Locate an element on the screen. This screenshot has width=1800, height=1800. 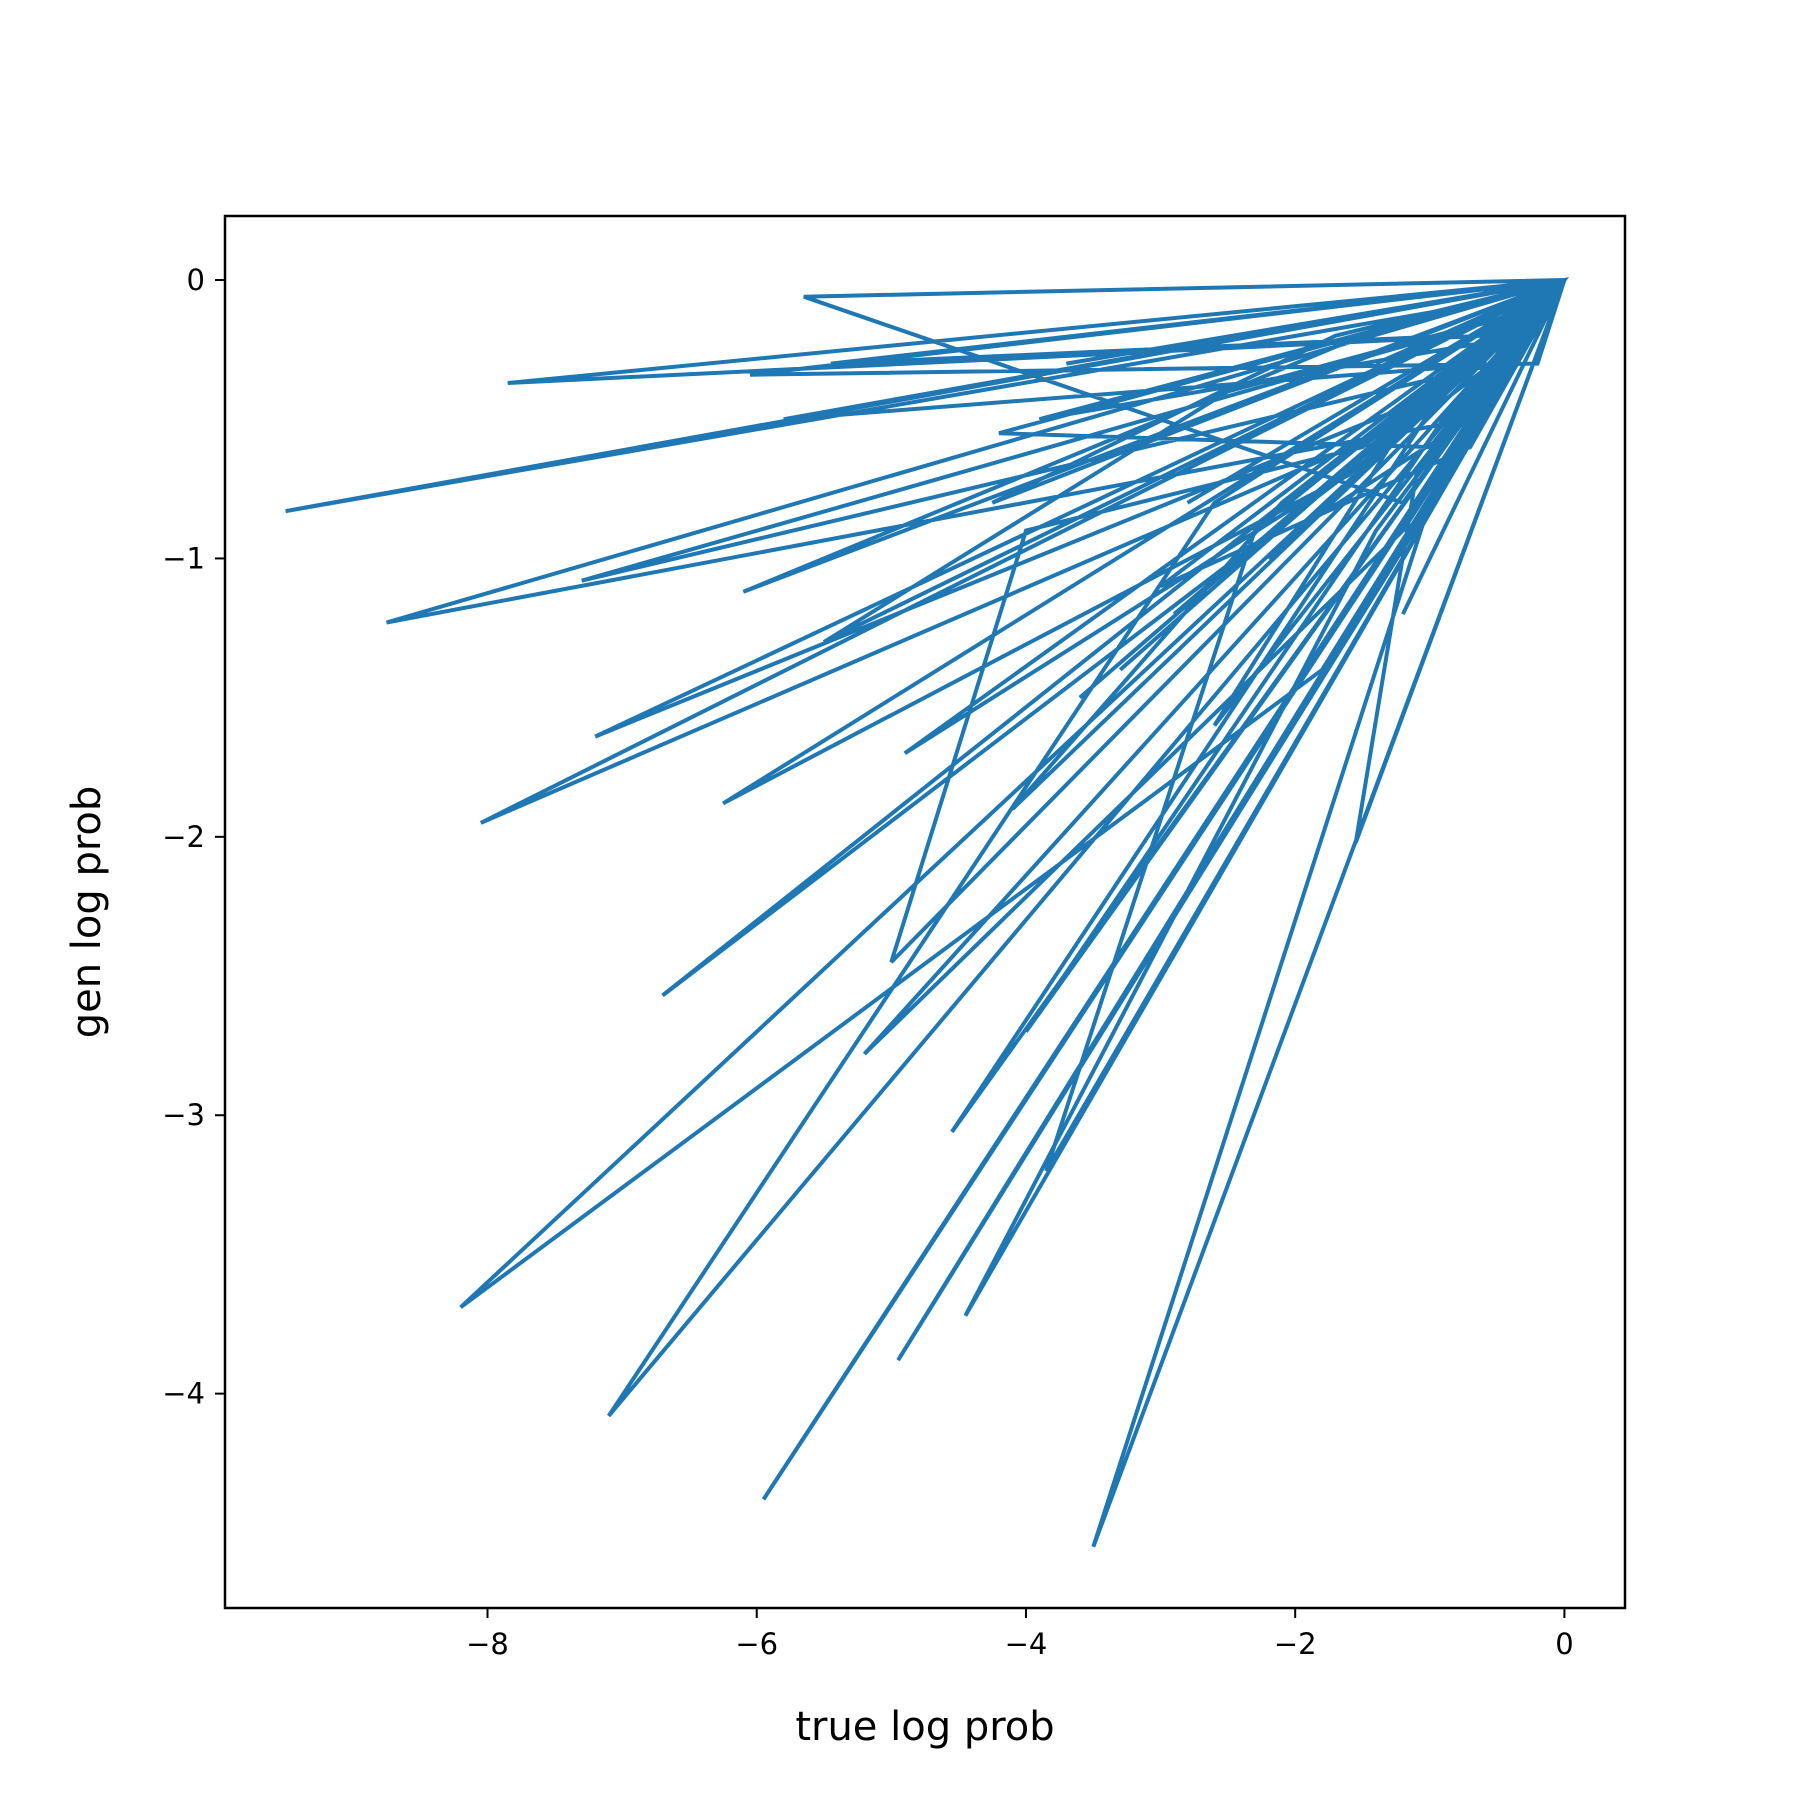
y-axis-label: gen log prob is located at coordinates (87, 912).